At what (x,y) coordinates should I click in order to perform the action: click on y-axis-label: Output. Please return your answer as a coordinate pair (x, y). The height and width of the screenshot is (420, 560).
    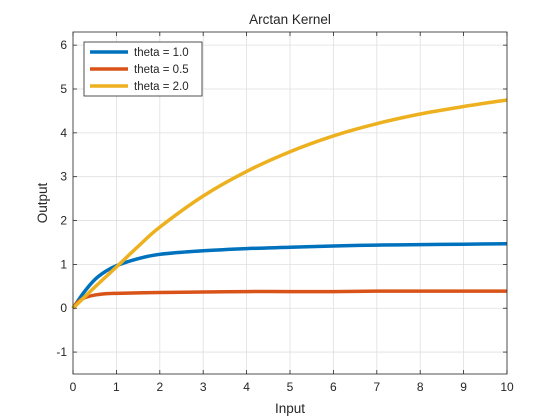
    Looking at the image, I should click on (42, 202).